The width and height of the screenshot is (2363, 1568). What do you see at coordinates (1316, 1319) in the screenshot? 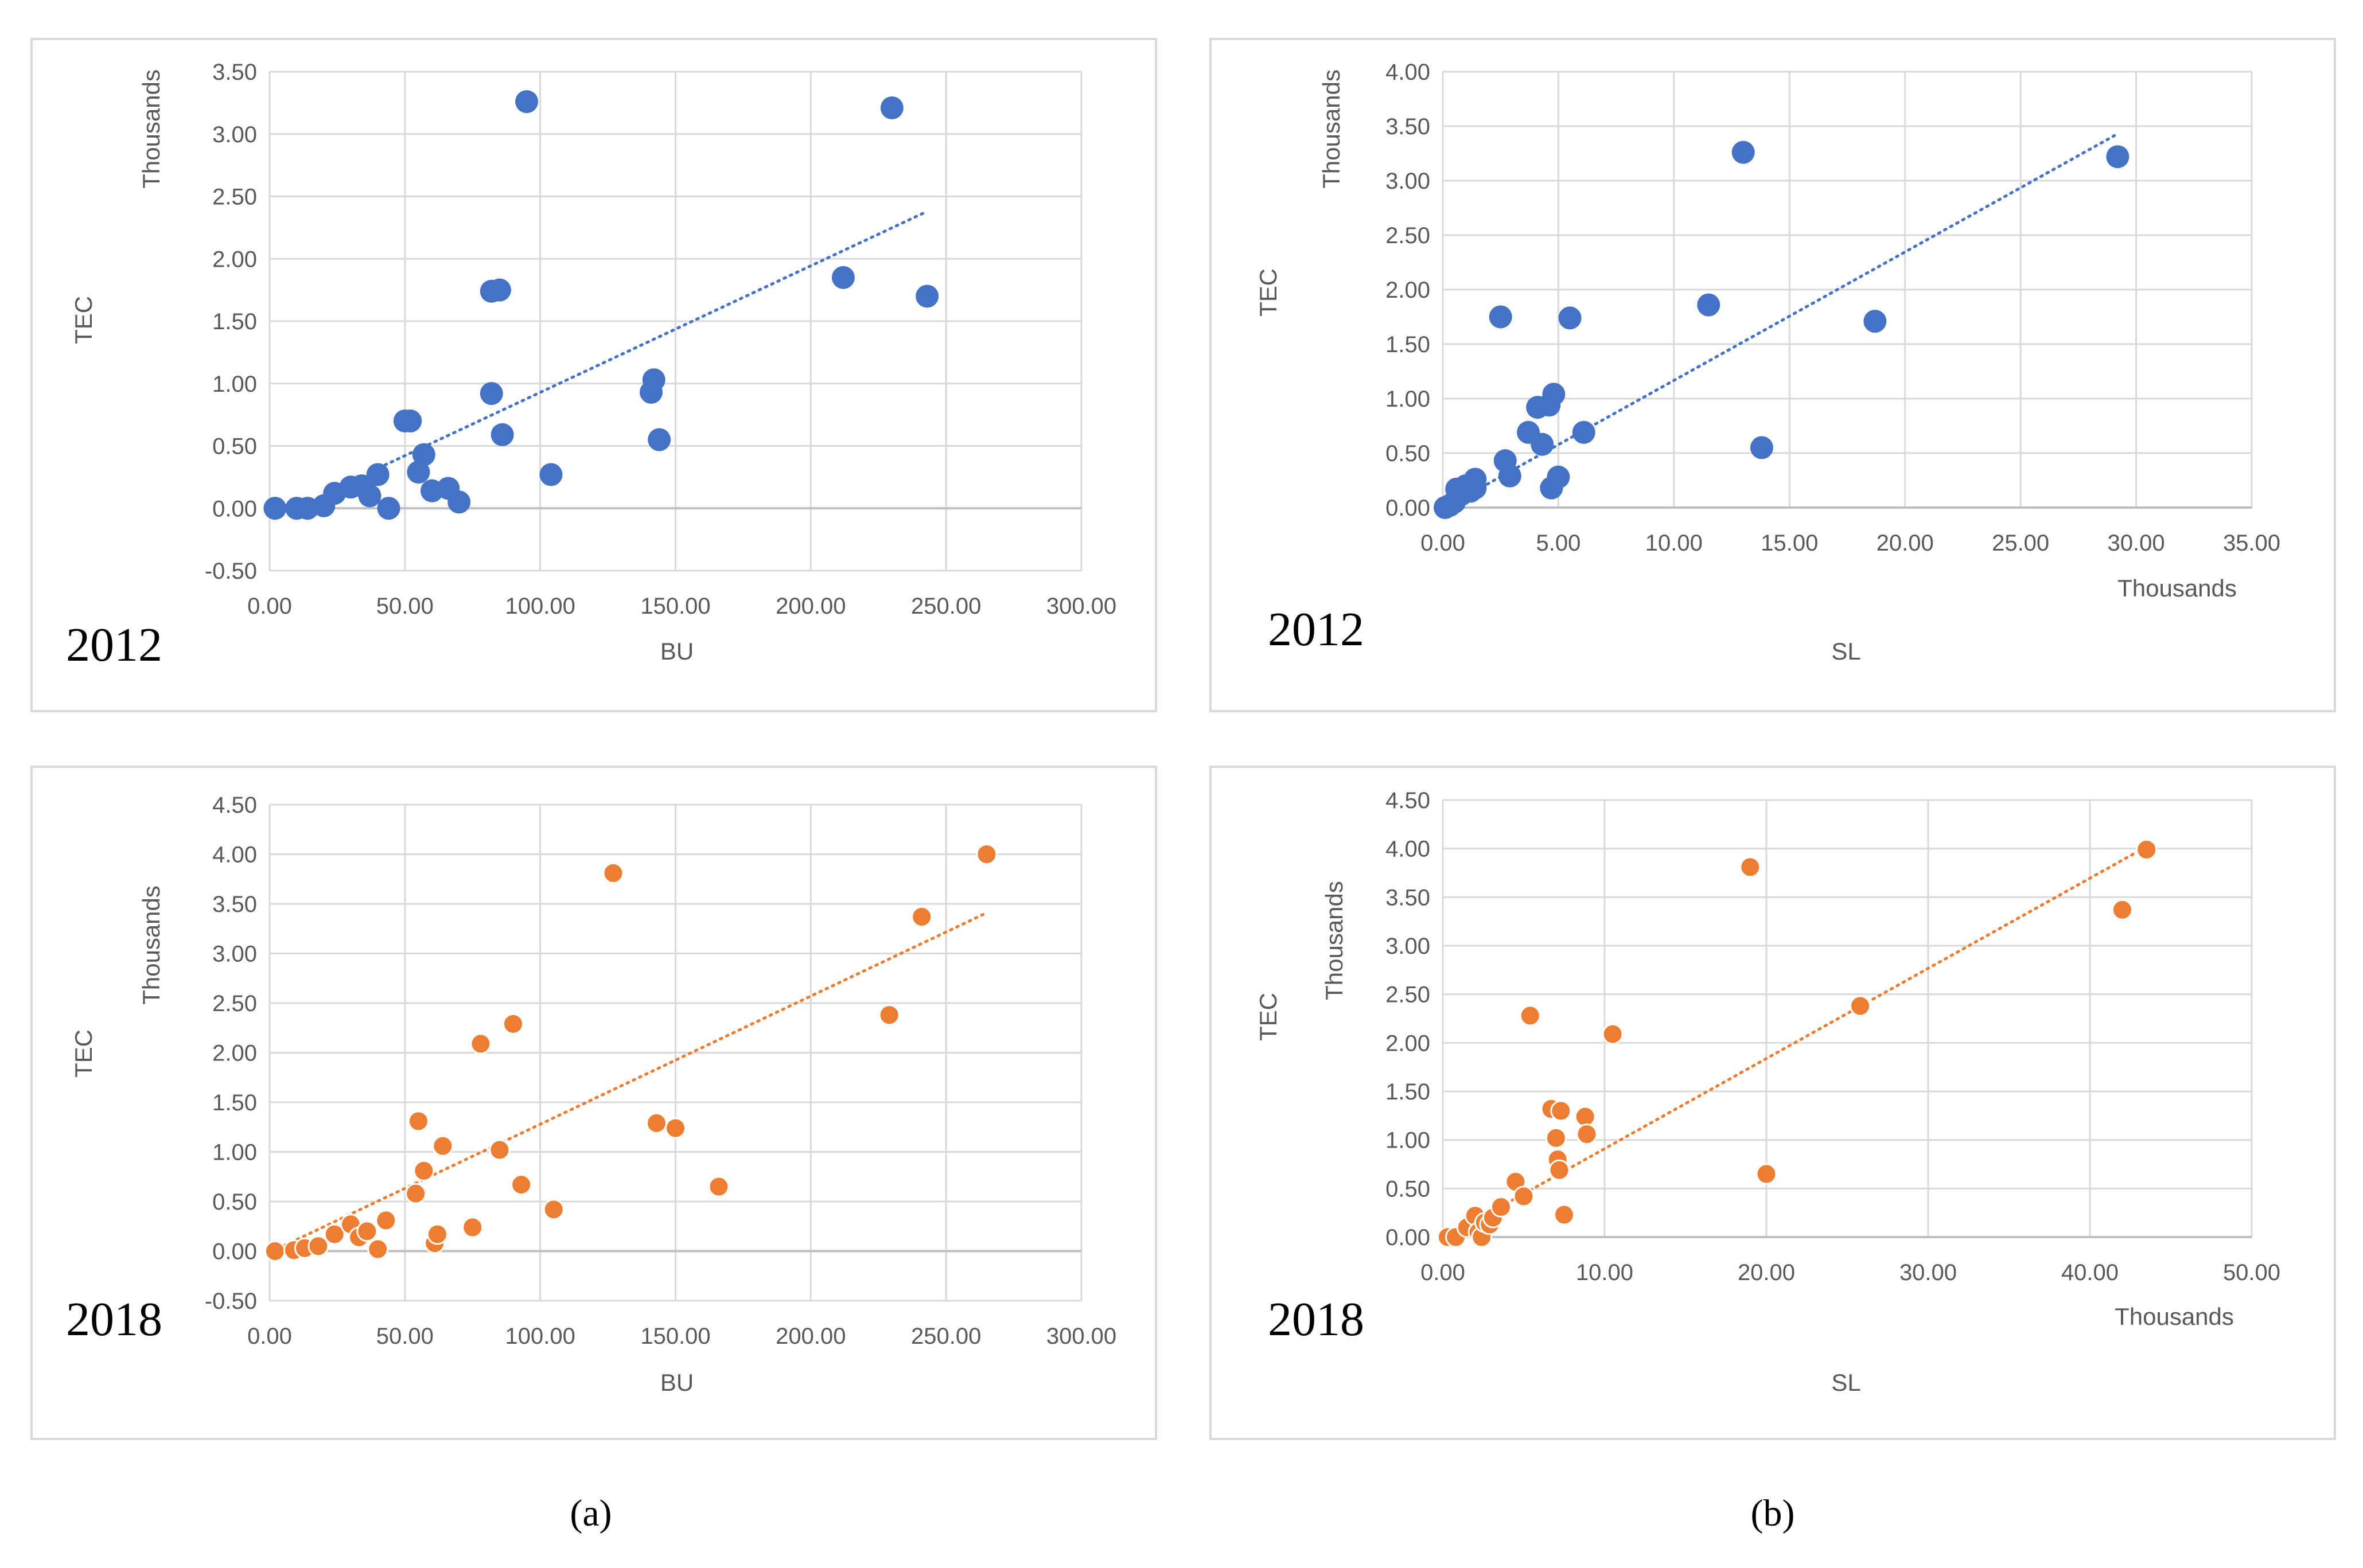
I see `year-label: 2018` at bounding box center [1316, 1319].